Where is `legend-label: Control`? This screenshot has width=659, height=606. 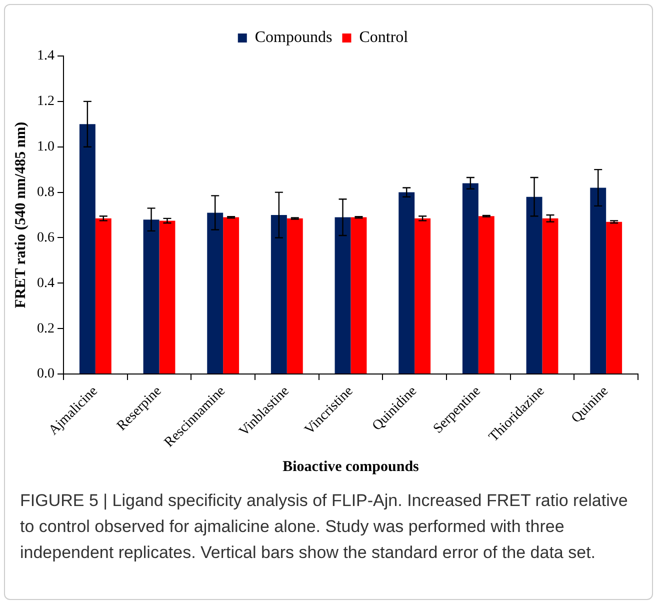 legend-label: Control is located at coordinates (384, 37).